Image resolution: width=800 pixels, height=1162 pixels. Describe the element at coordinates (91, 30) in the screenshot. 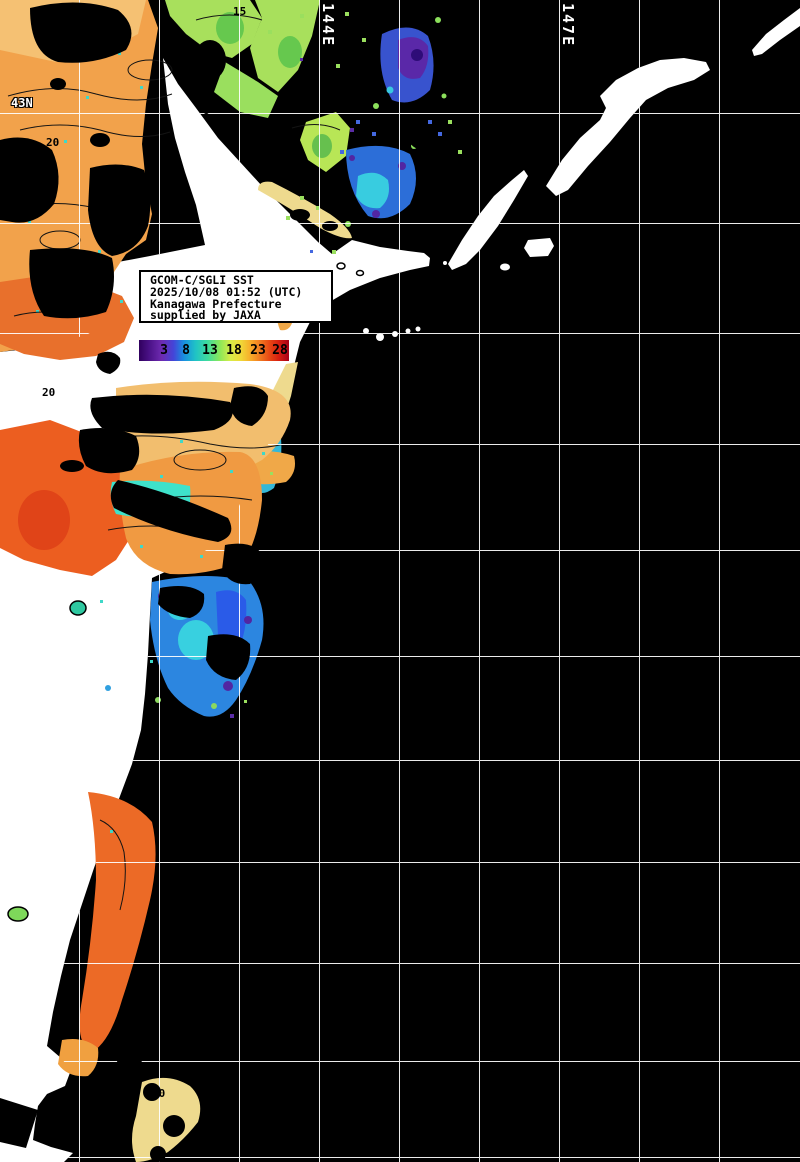

I see `contour-label: 19` at that location.